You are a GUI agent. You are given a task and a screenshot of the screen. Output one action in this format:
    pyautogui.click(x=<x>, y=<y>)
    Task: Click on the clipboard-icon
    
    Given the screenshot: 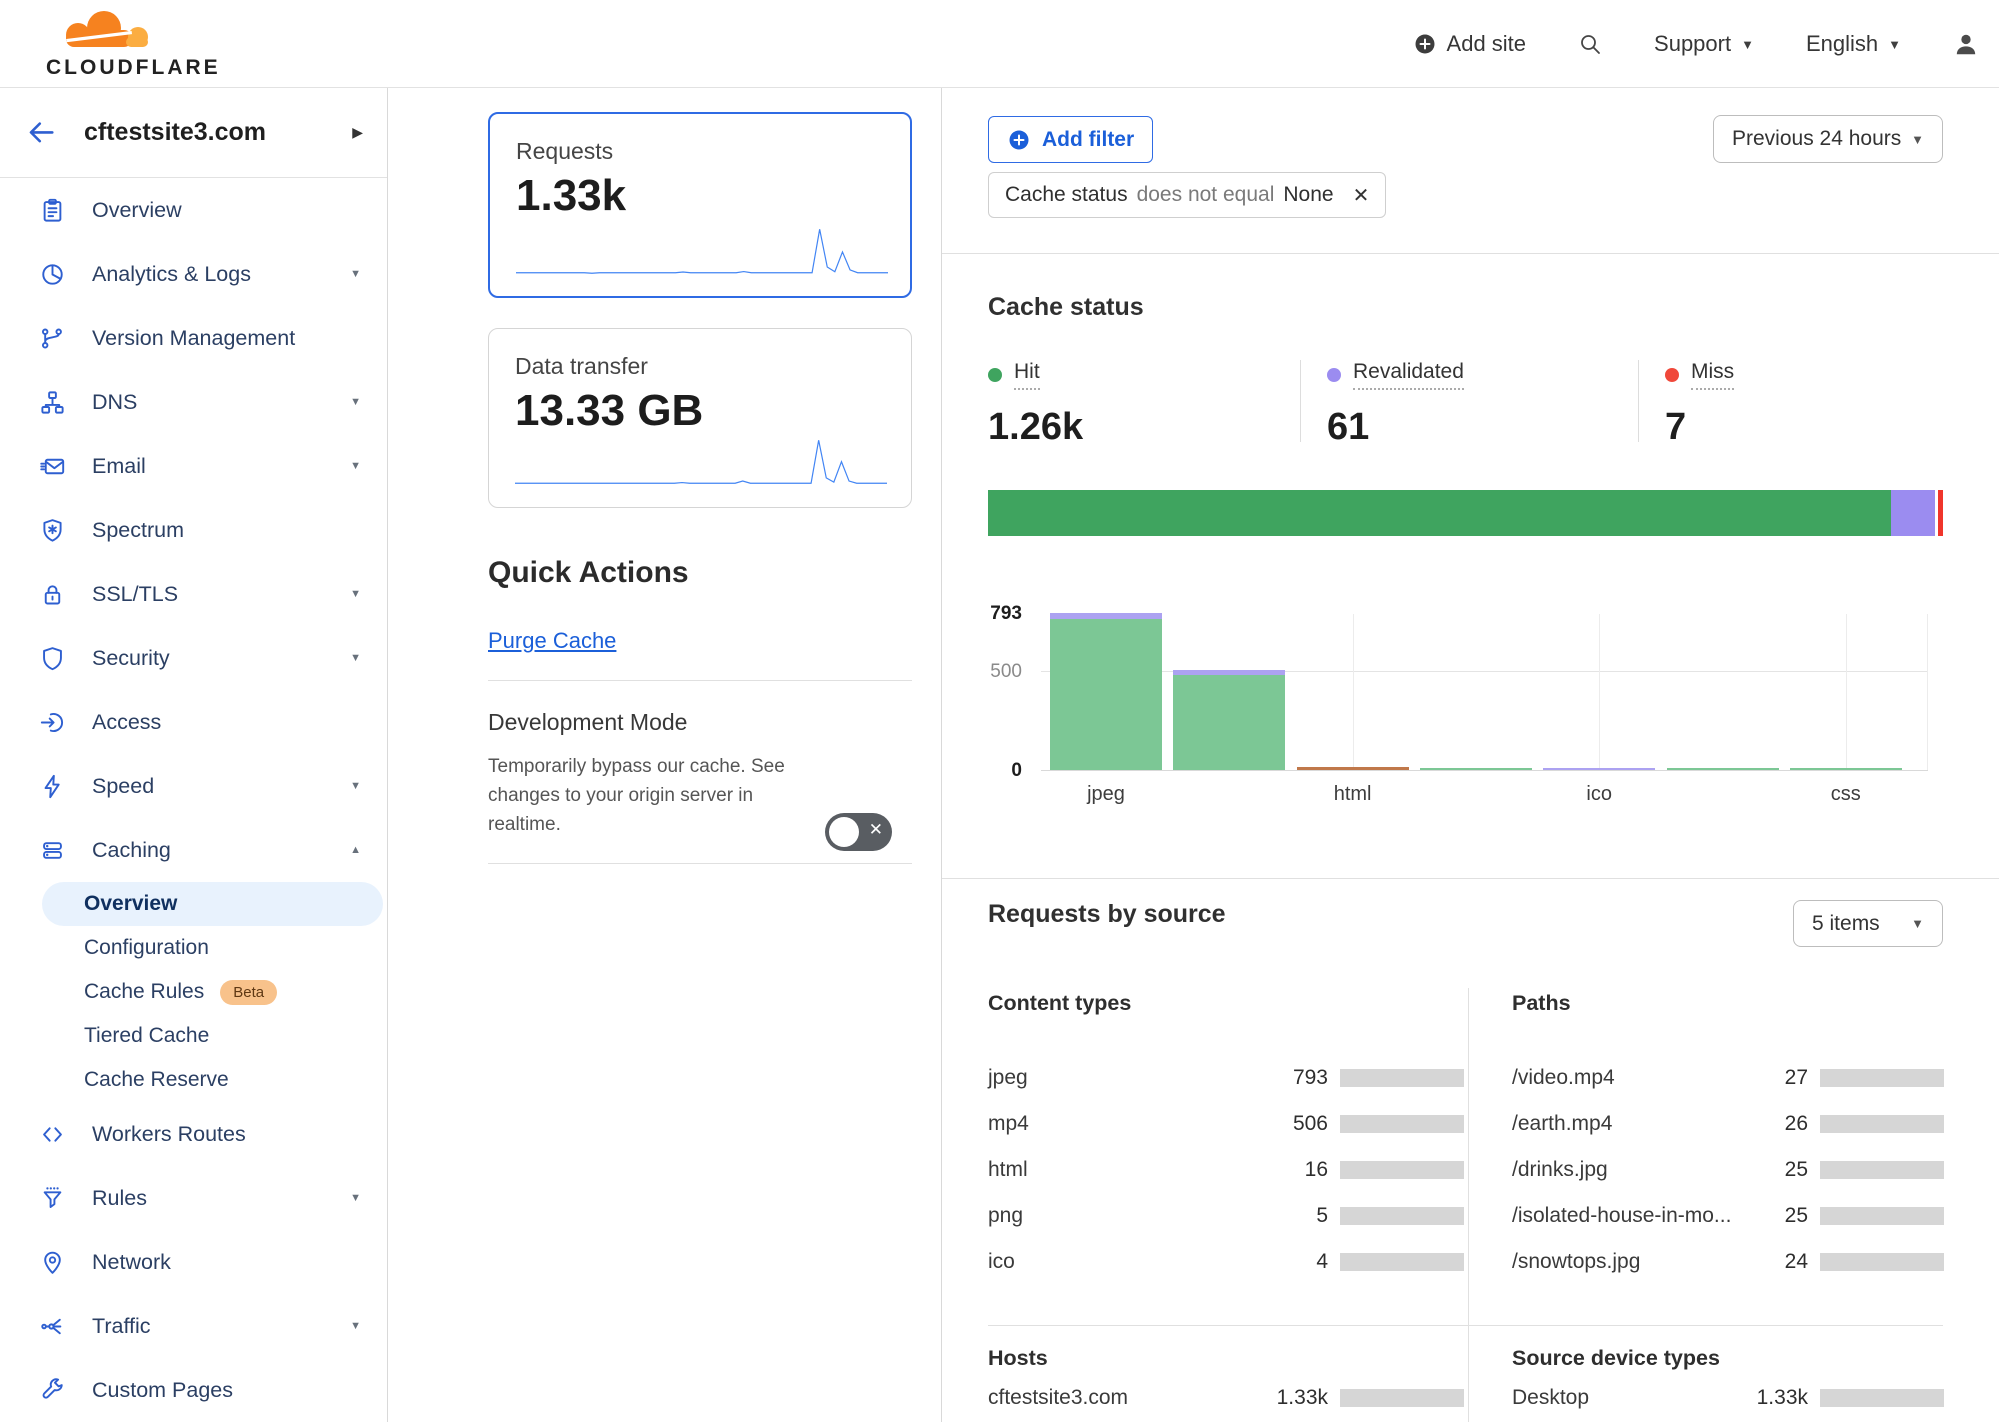 What is the action you would take?
    pyautogui.click(x=52, y=210)
    